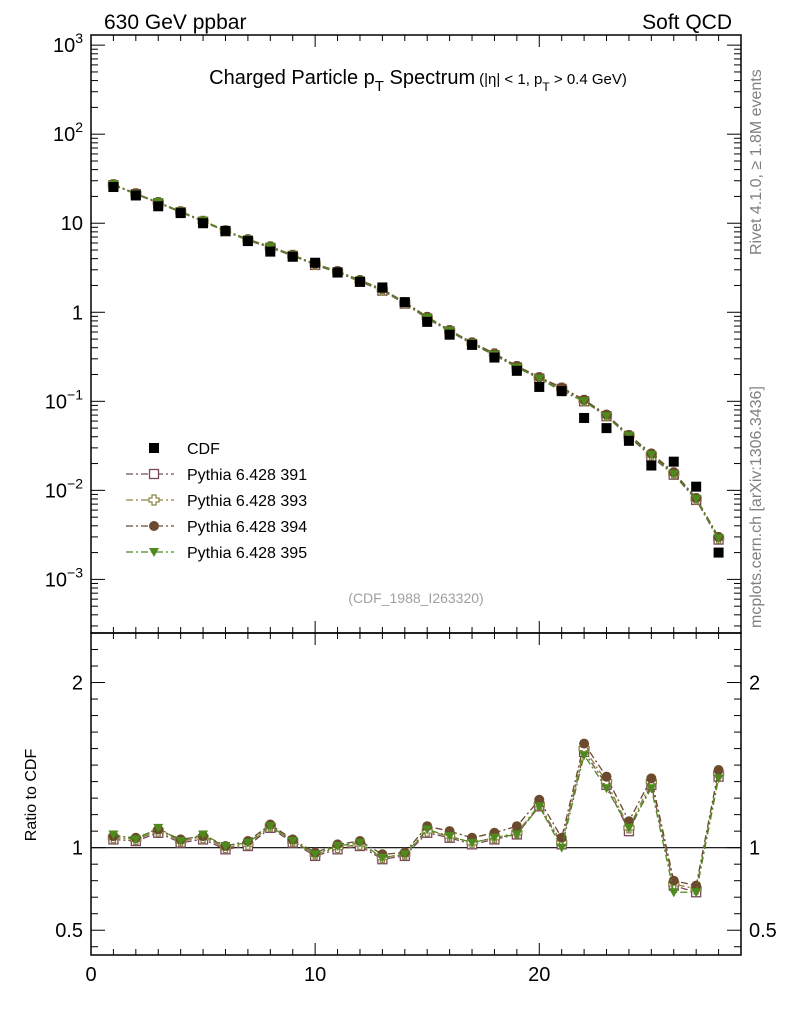  I want to click on ratio-y-tick-label: 0.5, so click(69, 931).